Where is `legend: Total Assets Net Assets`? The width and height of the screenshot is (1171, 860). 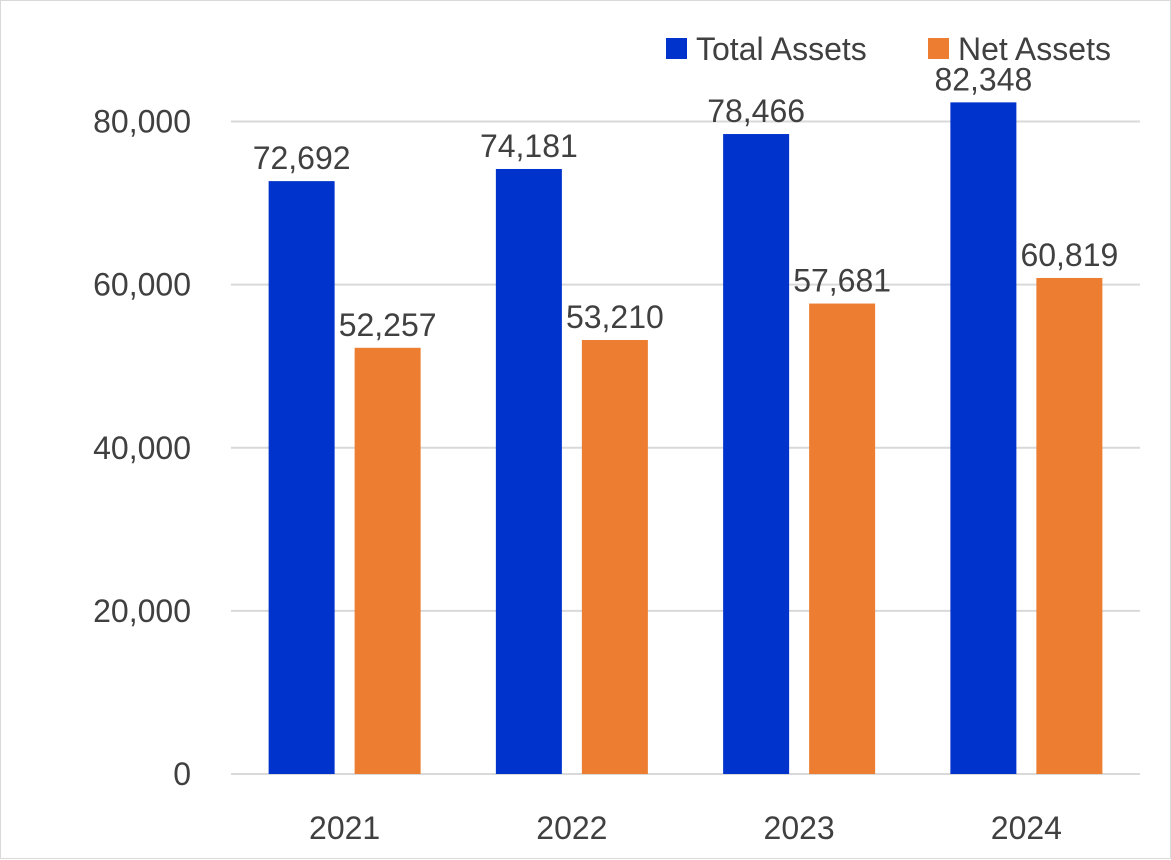 legend: Total Assets Net Assets is located at coordinates (888, 49).